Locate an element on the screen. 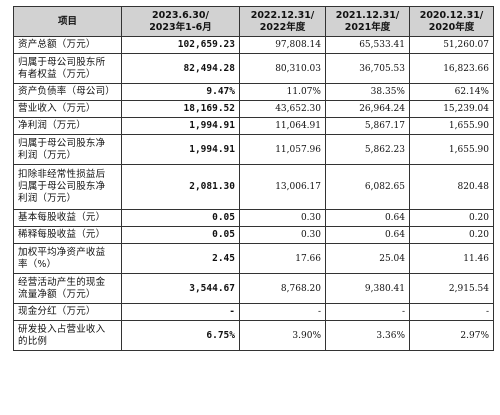  header-text: 2021年度 is located at coordinates (367, 27).